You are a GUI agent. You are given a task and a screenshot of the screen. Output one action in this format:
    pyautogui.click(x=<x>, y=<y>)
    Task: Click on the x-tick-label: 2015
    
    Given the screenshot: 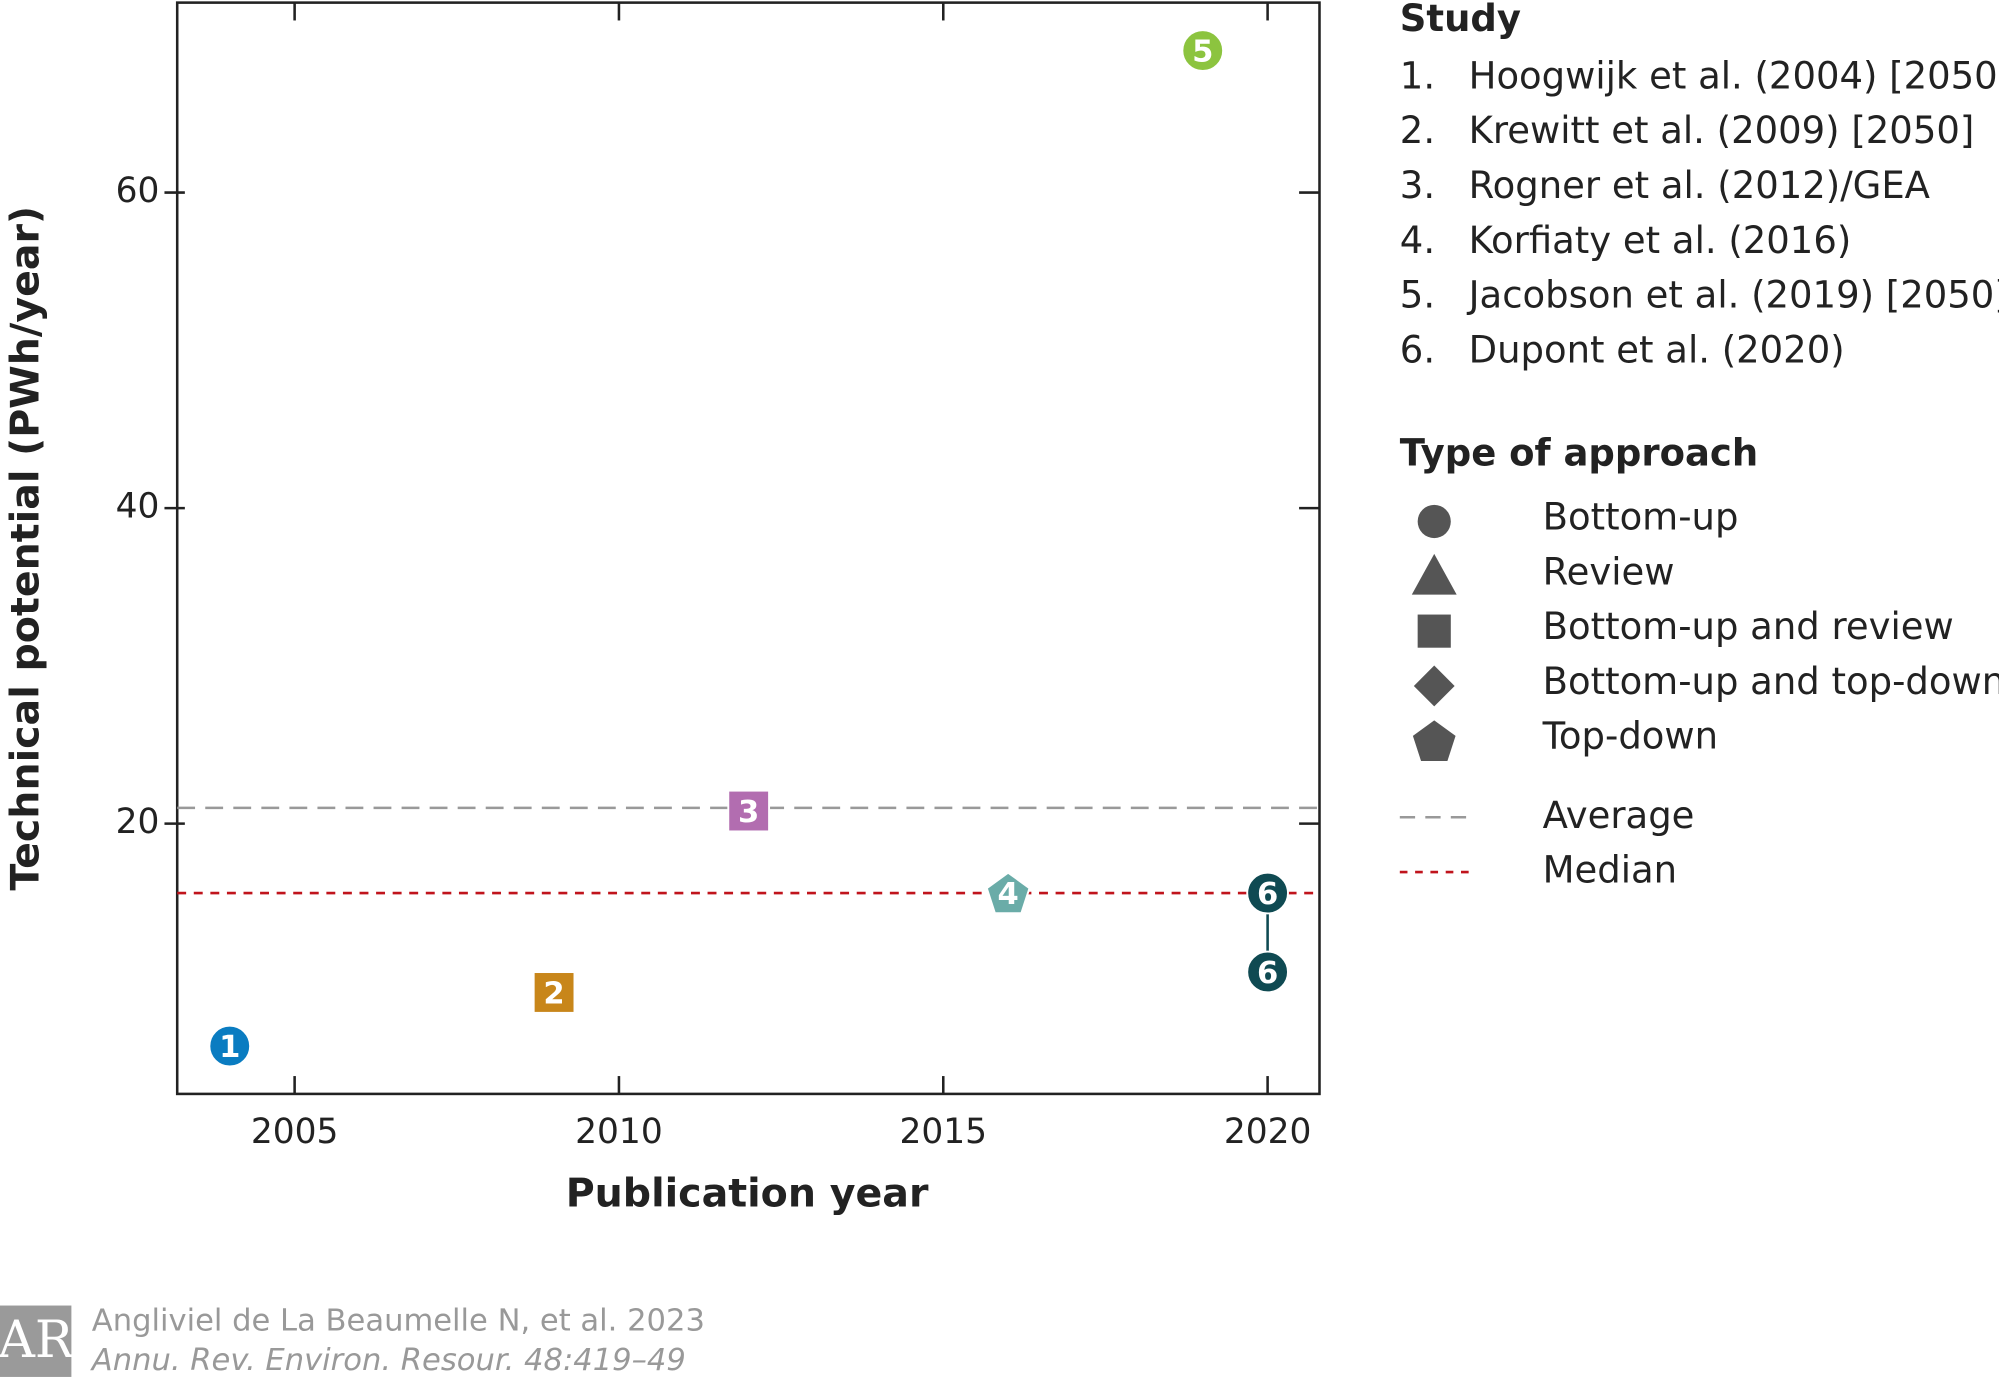 What is the action you would take?
    pyautogui.click(x=943, y=1132)
    